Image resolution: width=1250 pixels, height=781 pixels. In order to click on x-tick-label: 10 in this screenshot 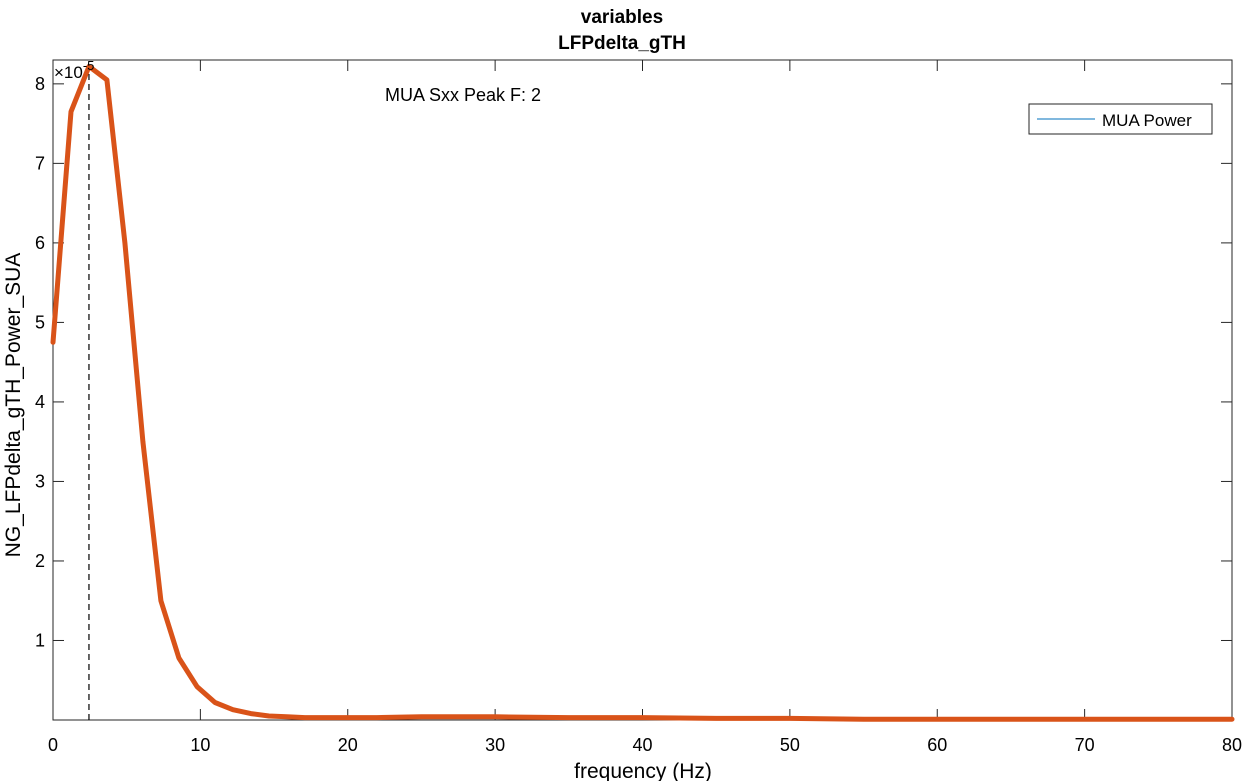, I will do `click(200, 745)`.